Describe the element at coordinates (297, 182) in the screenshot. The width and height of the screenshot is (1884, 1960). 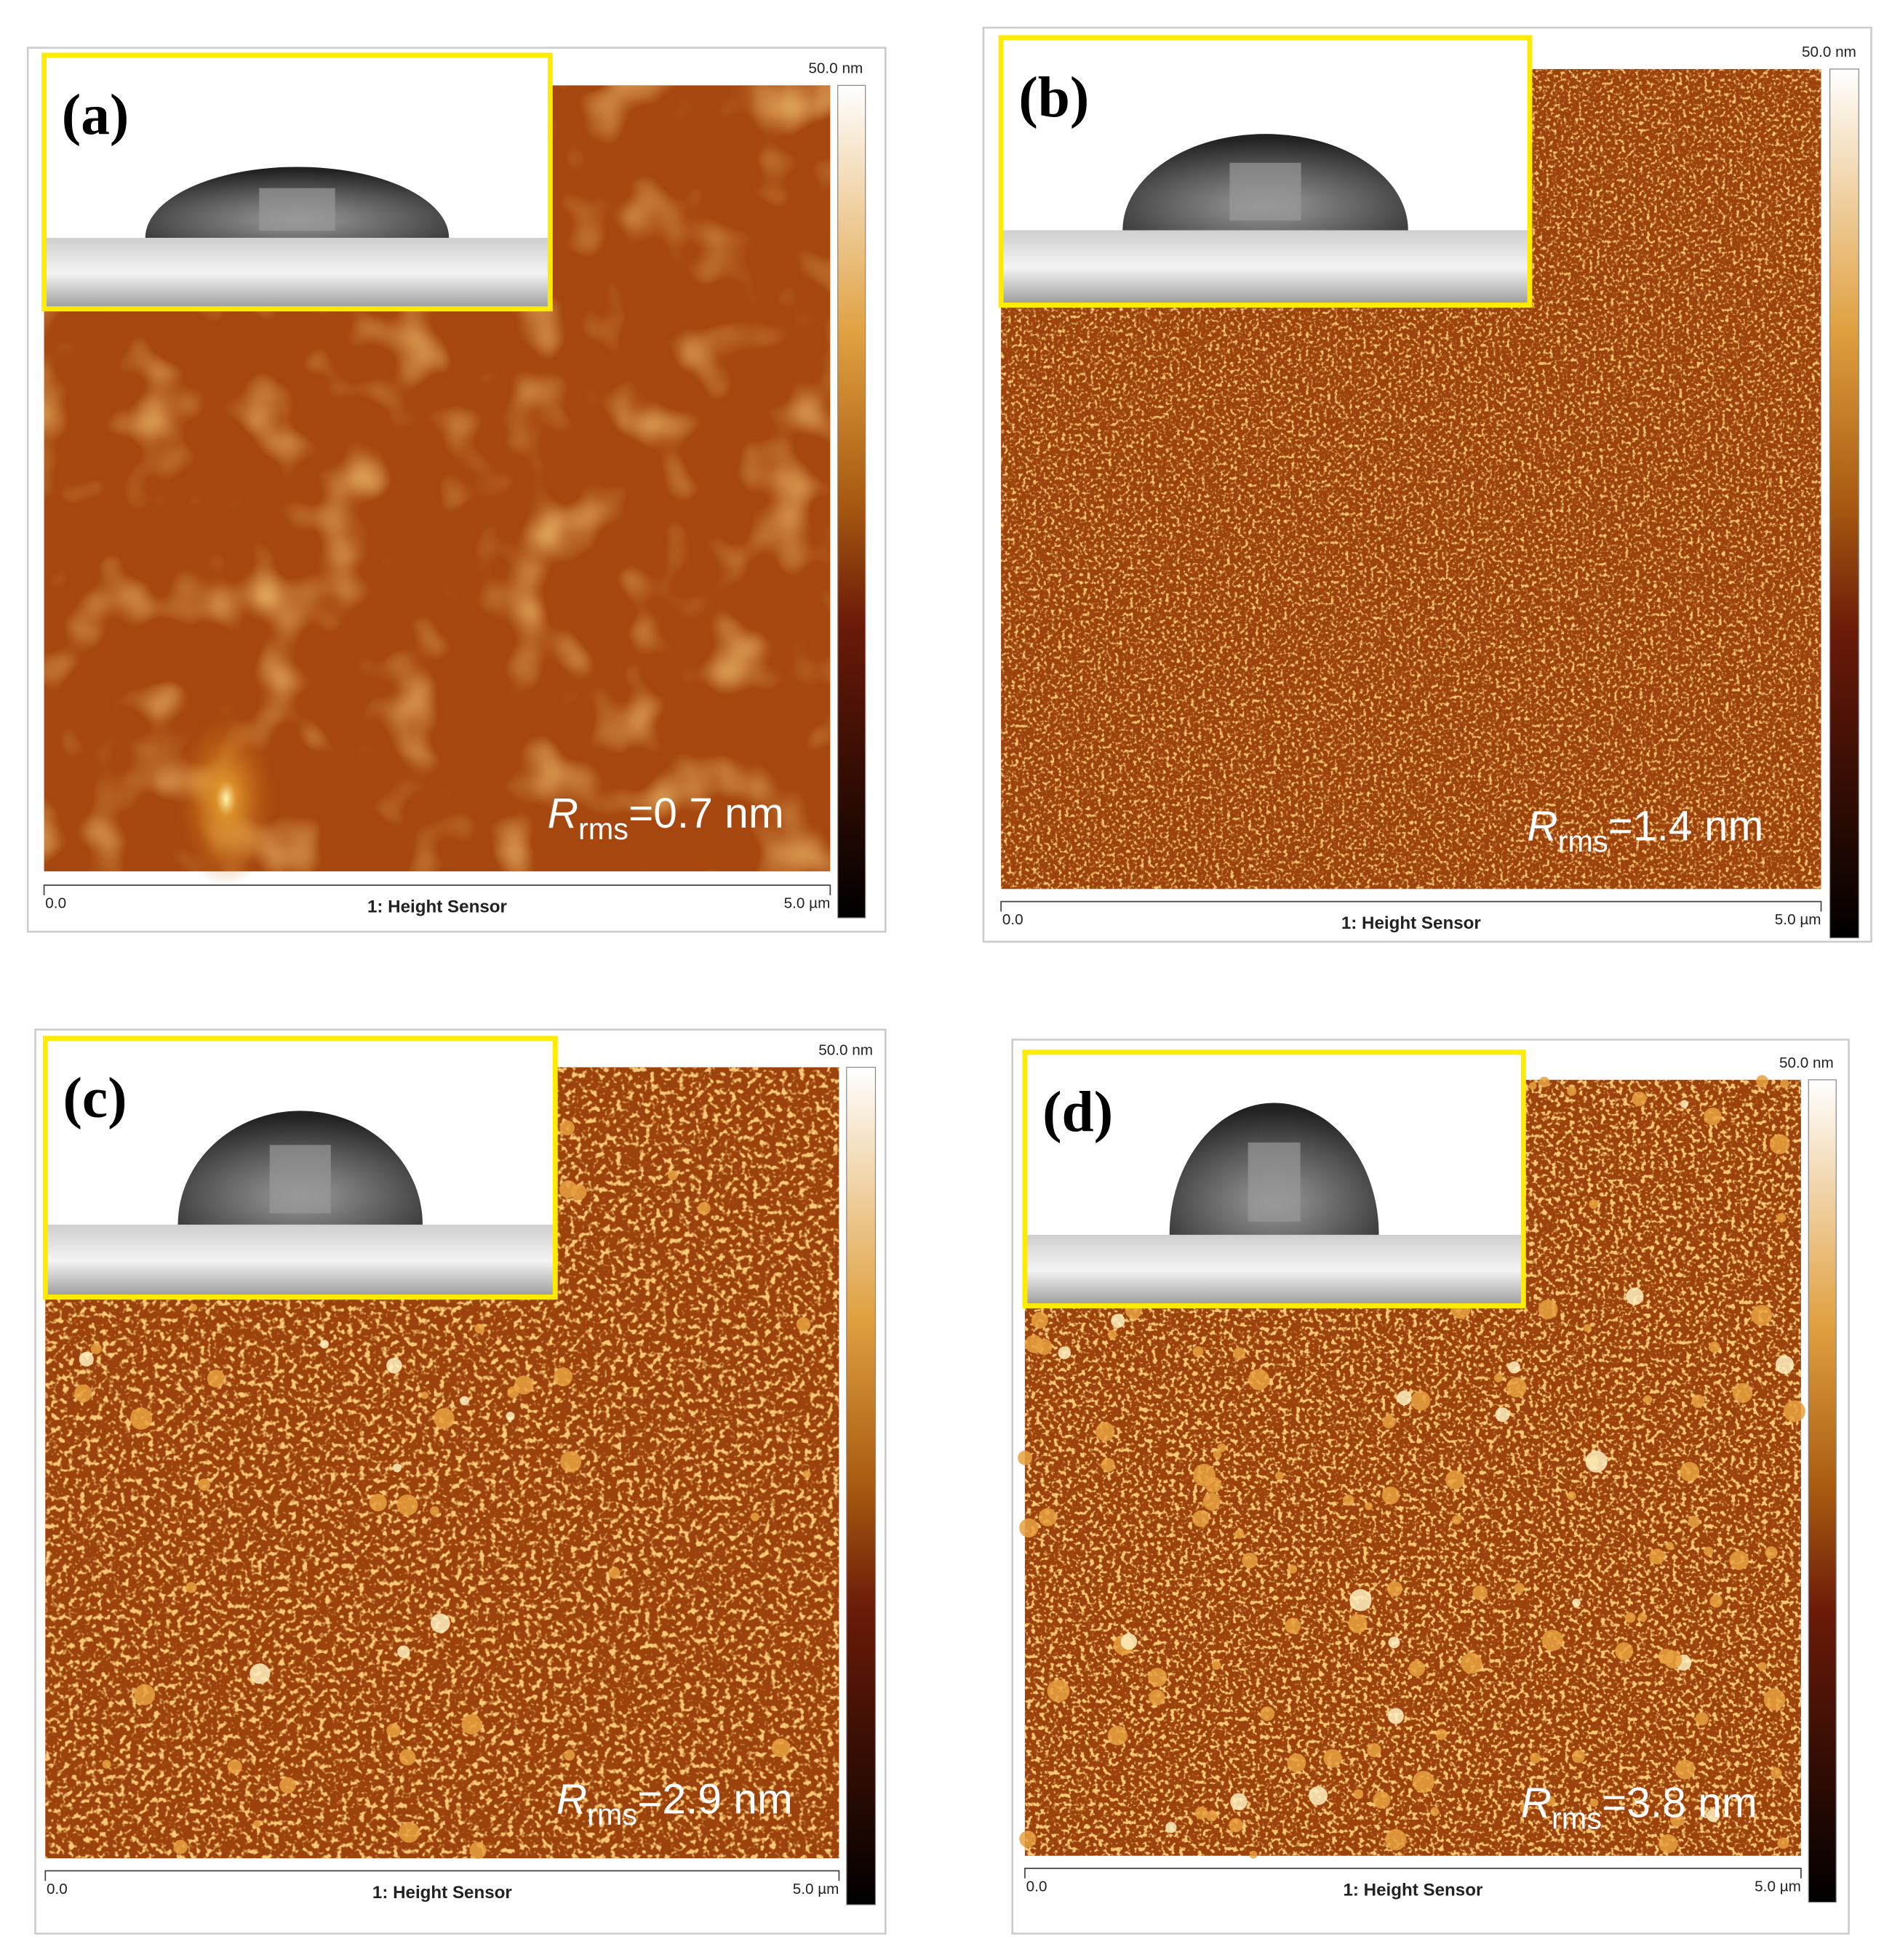
I see `inset-border` at that location.